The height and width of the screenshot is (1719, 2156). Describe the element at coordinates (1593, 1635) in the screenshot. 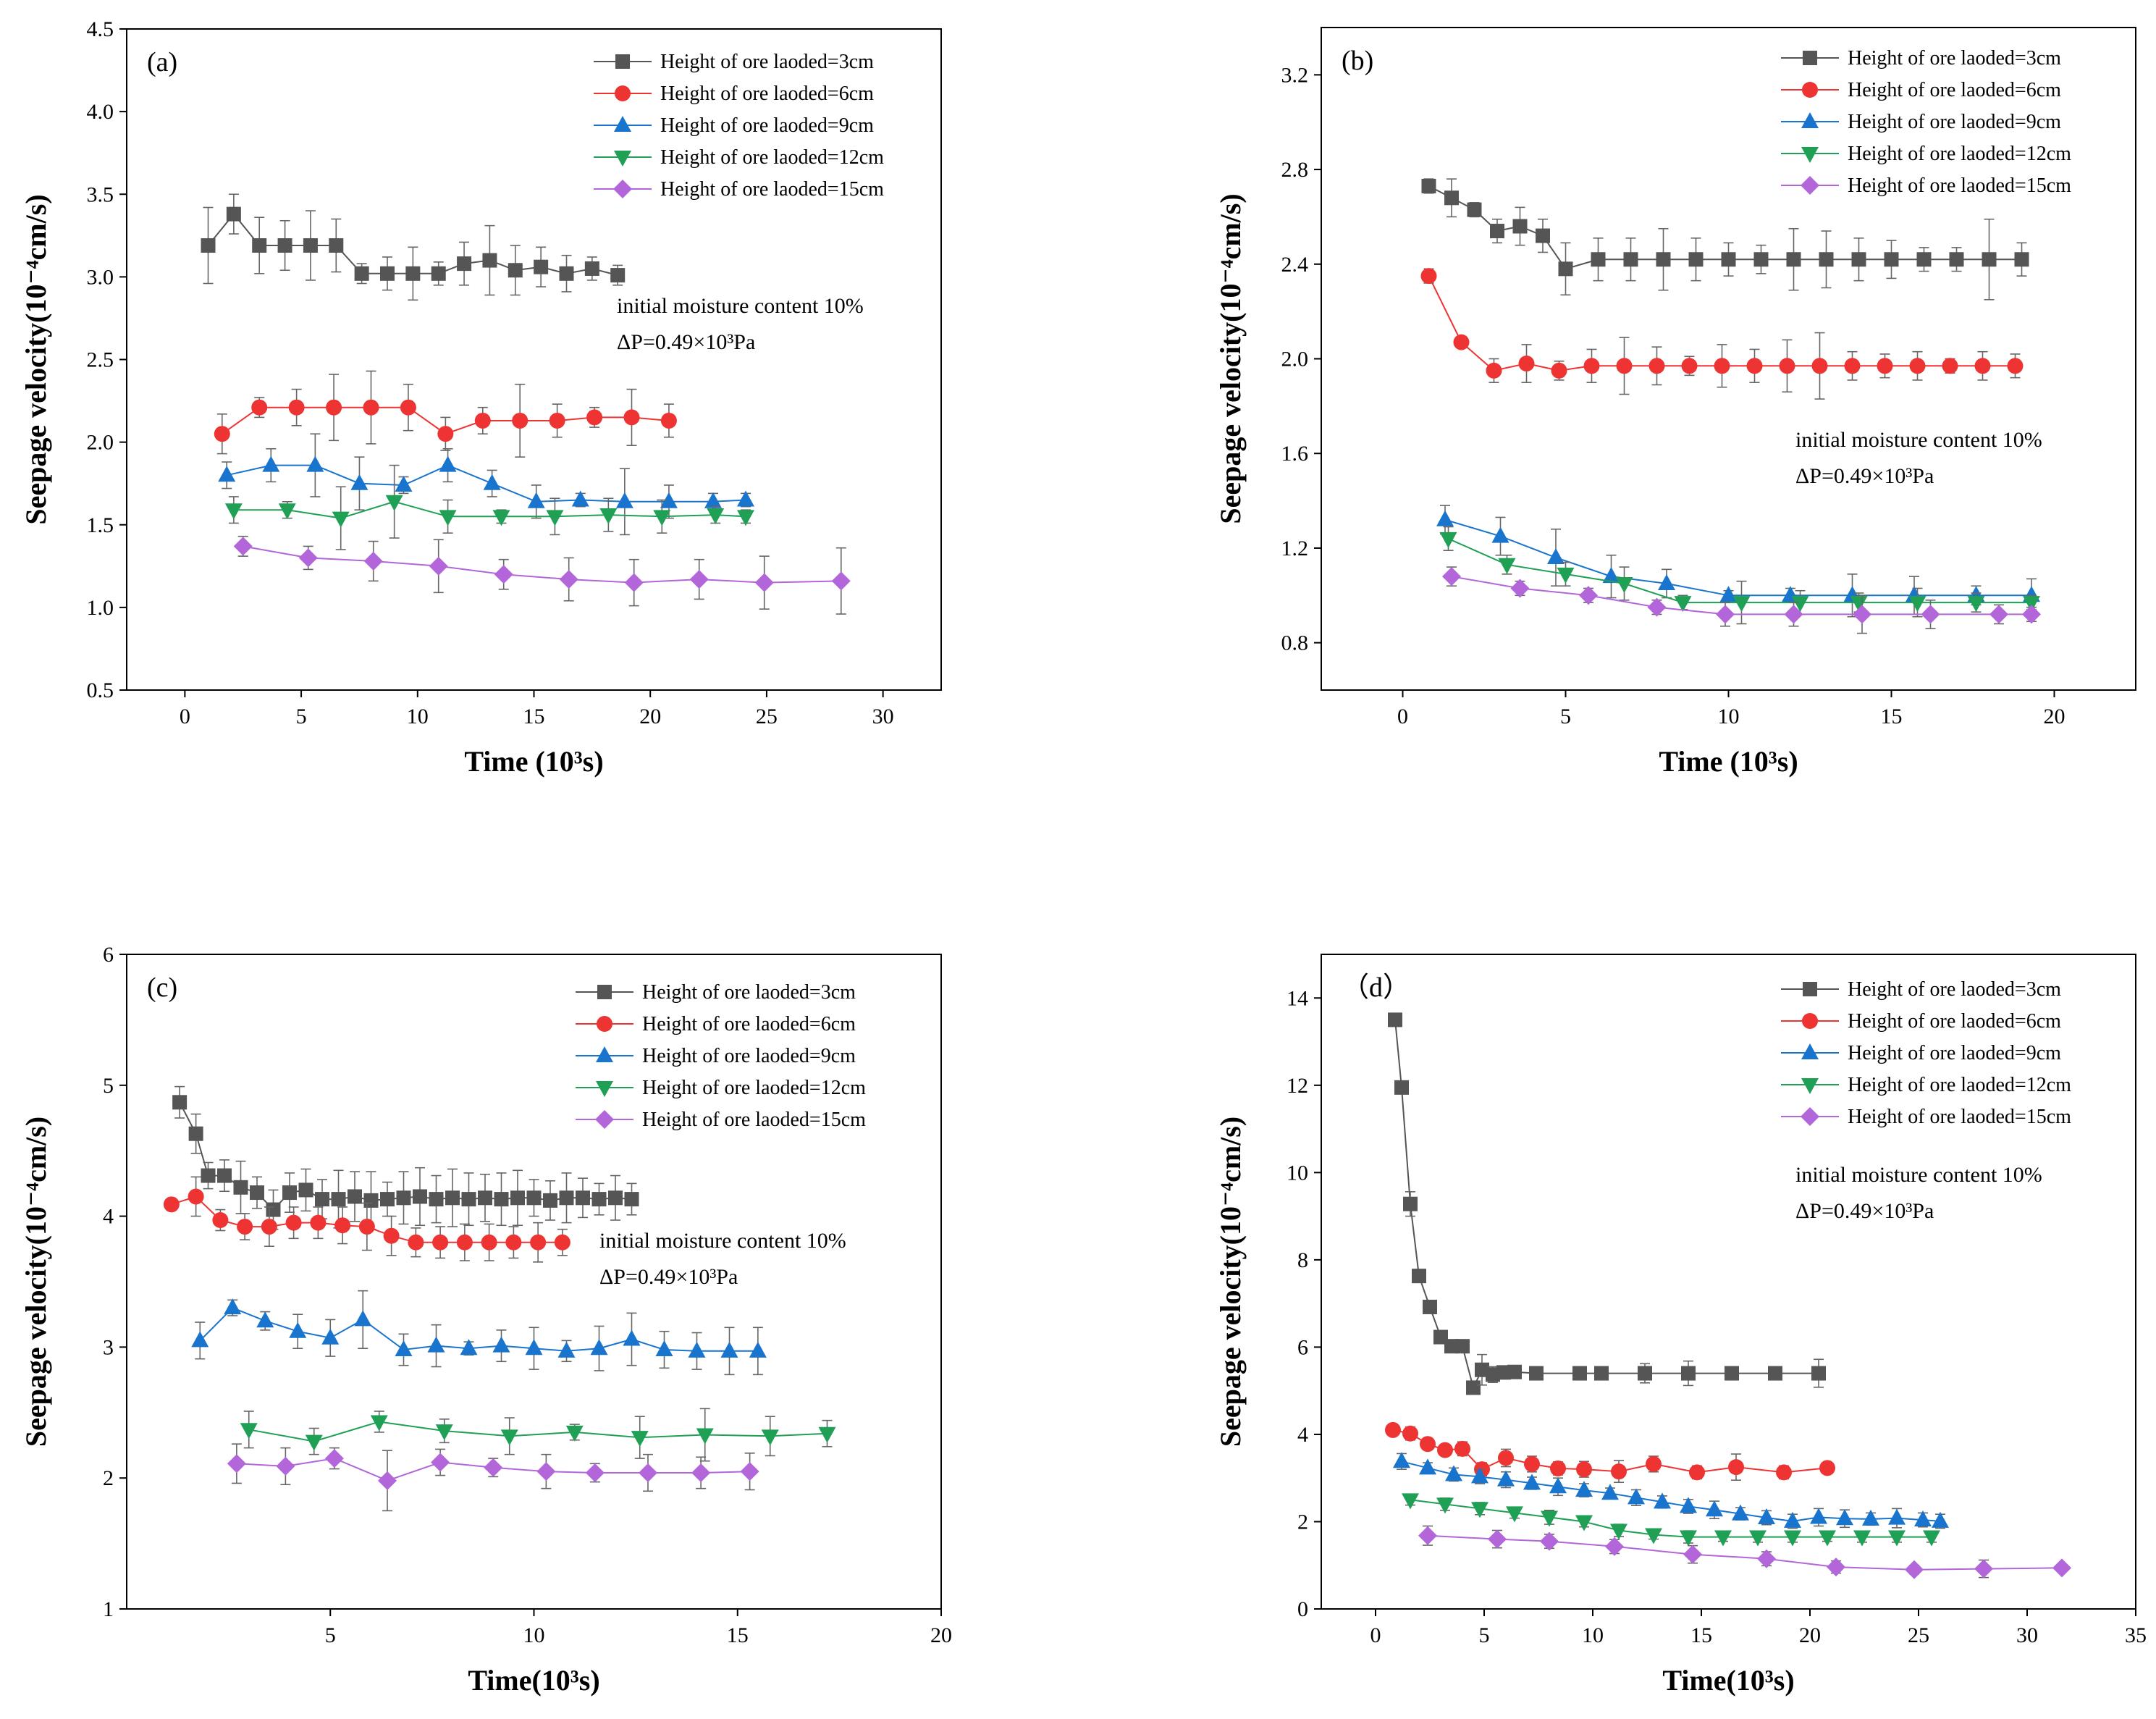

I see `x-tick-label: 10` at that location.